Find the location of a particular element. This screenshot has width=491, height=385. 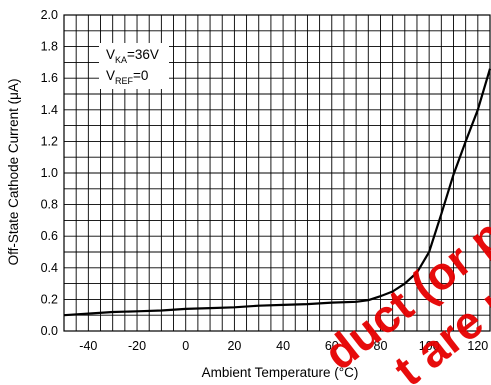

y-tick-label: 0.4 is located at coordinates (49, 268).